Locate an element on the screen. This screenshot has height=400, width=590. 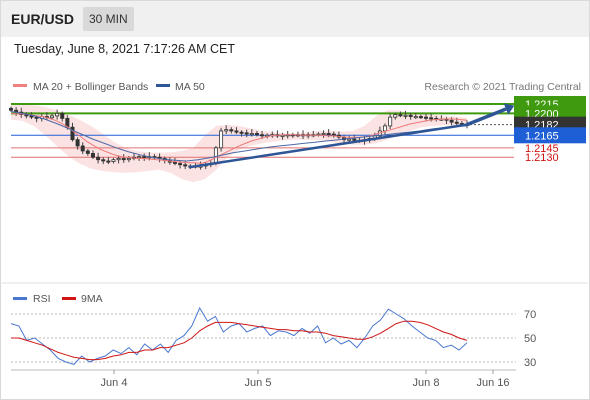
rsi-ma-legend-label: 9MA is located at coordinates (92, 299).